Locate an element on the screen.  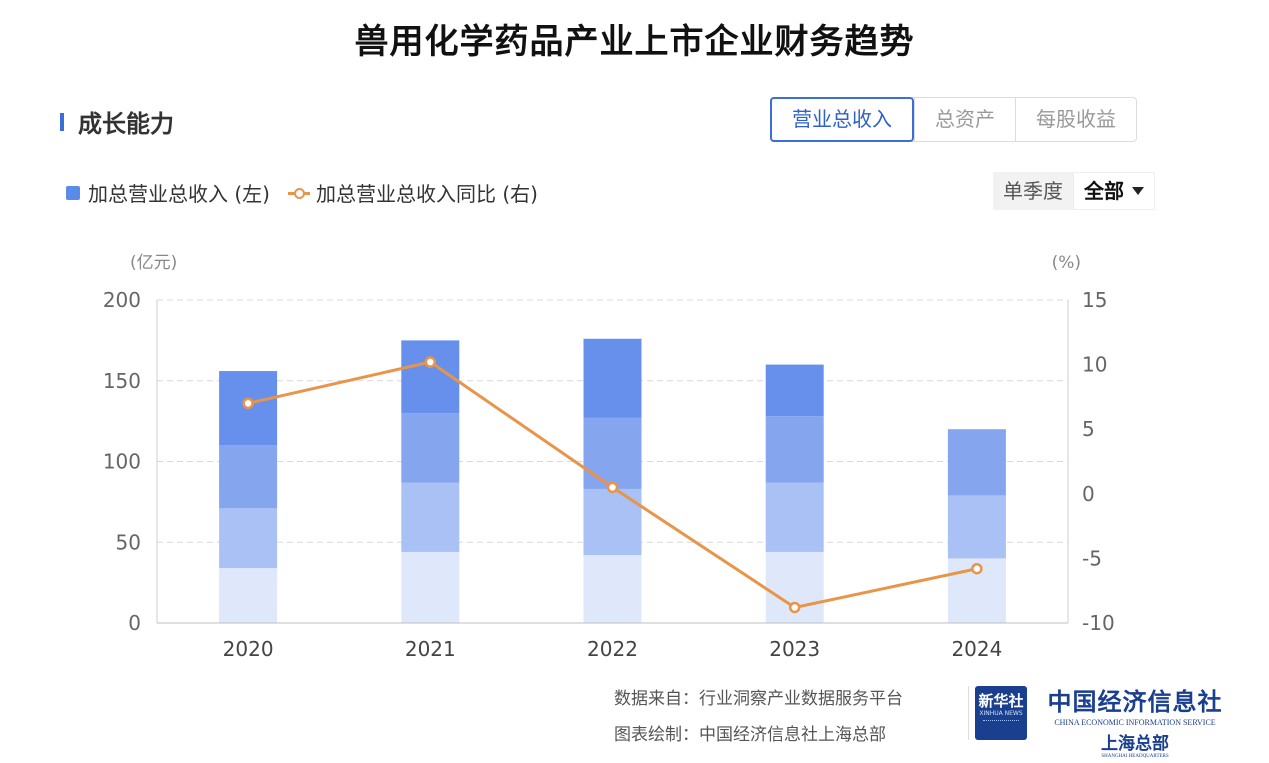
source-note: 数据来自：行业洞察产业数据服务平台 is located at coordinates (758, 699).